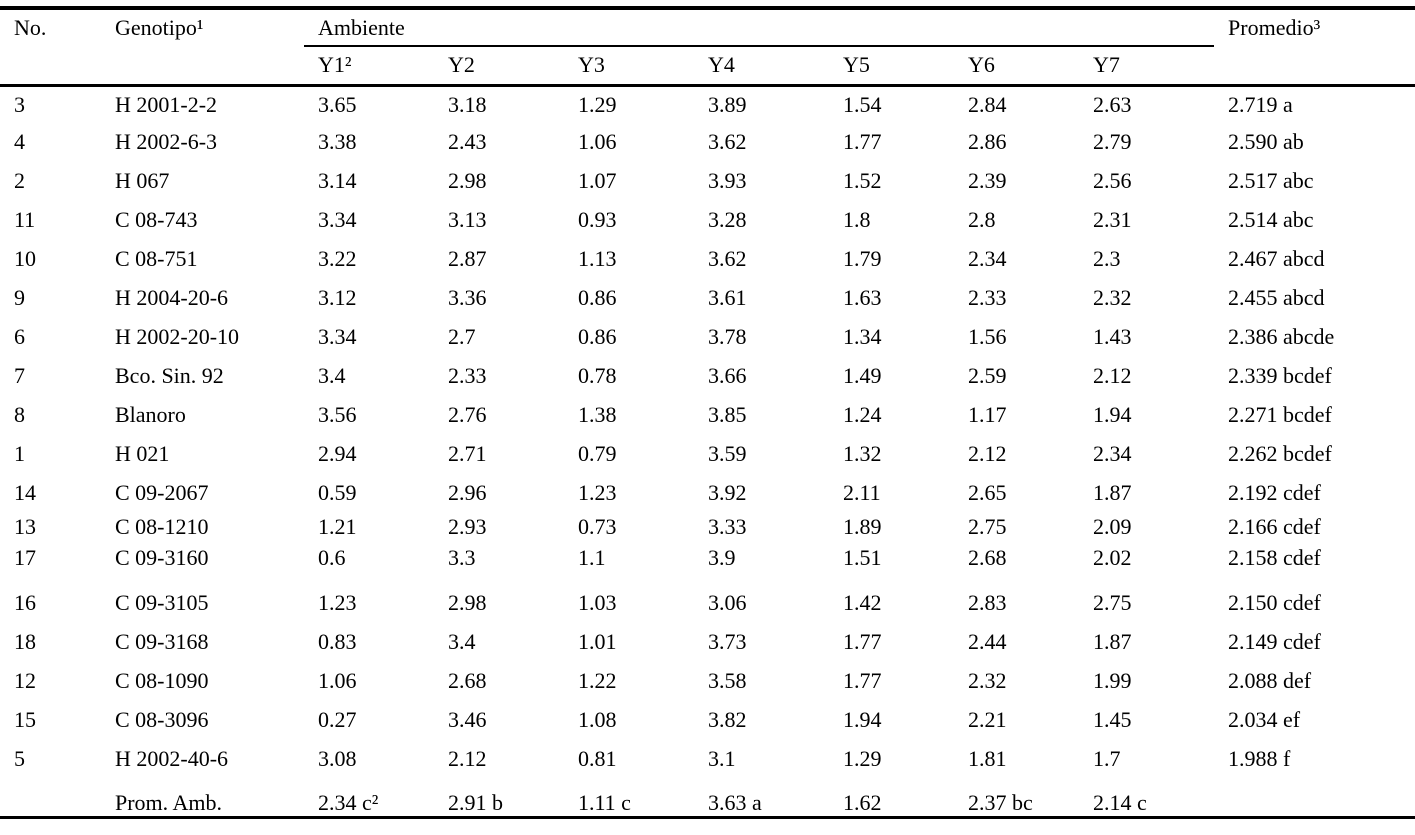 This screenshot has height=835, width=1415. What do you see at coordinates (19, 375) in the screenshot?
I see `cell-no: 7` at bounding box center [19, 375].